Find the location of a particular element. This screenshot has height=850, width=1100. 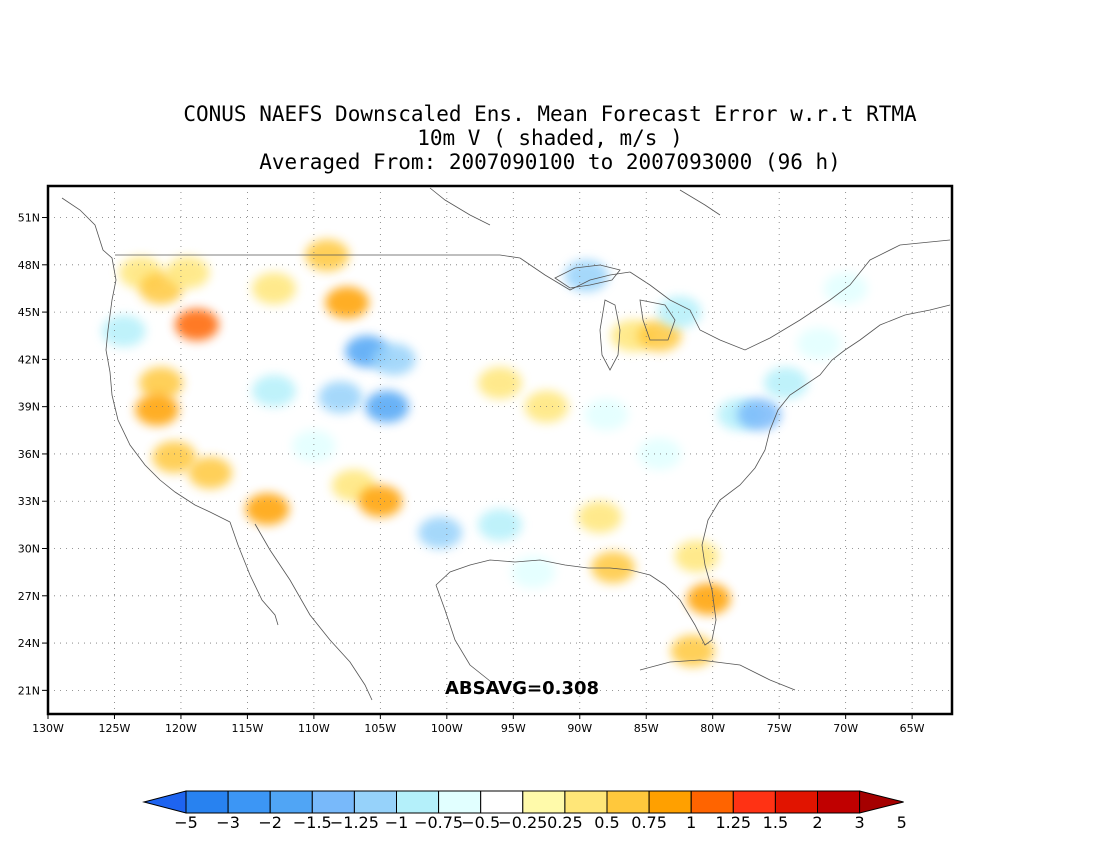

lat-tick-label: 27N is located at coordinates (29, 596).